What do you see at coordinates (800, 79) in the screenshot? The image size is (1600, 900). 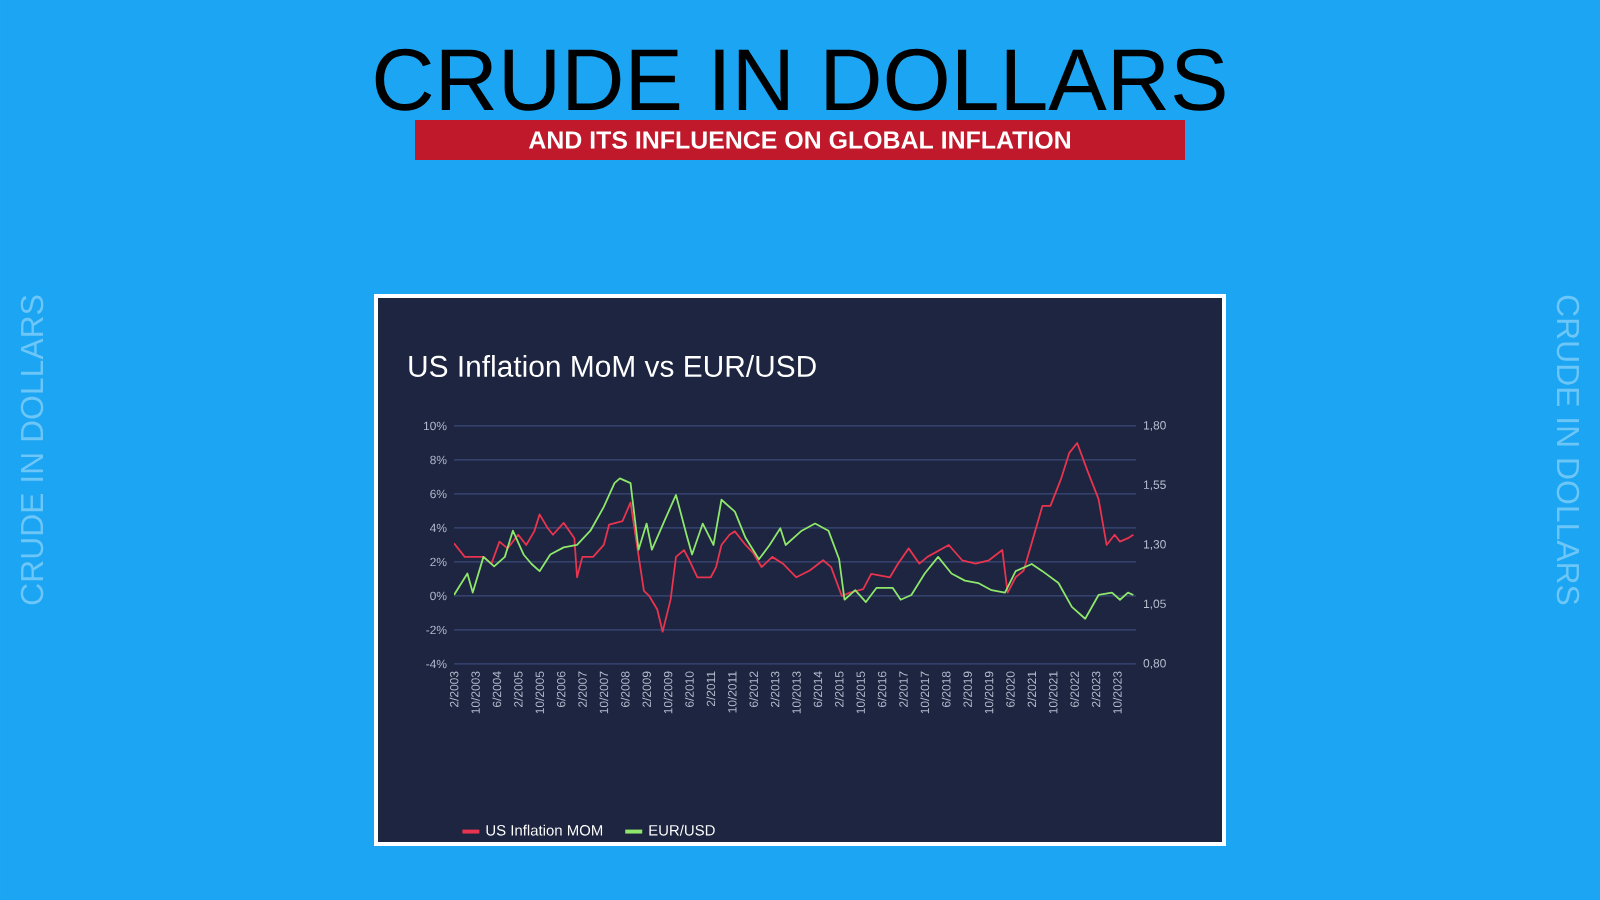 I see `chart-title: CRUDE IN DOLLARS` at bounding box center [800, 79].